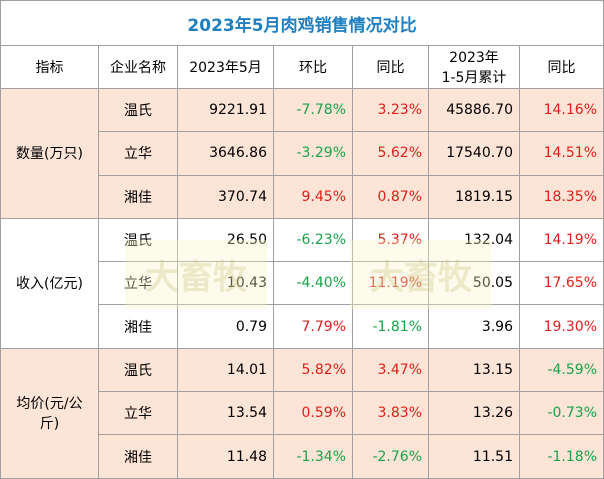 Image resolution: width=604 pixels, height=479 pixels. What do you see at coordinates (474, 78) in the screenshot?
I see `header-line: 1-5月累计` at bounding box center [474, 78].